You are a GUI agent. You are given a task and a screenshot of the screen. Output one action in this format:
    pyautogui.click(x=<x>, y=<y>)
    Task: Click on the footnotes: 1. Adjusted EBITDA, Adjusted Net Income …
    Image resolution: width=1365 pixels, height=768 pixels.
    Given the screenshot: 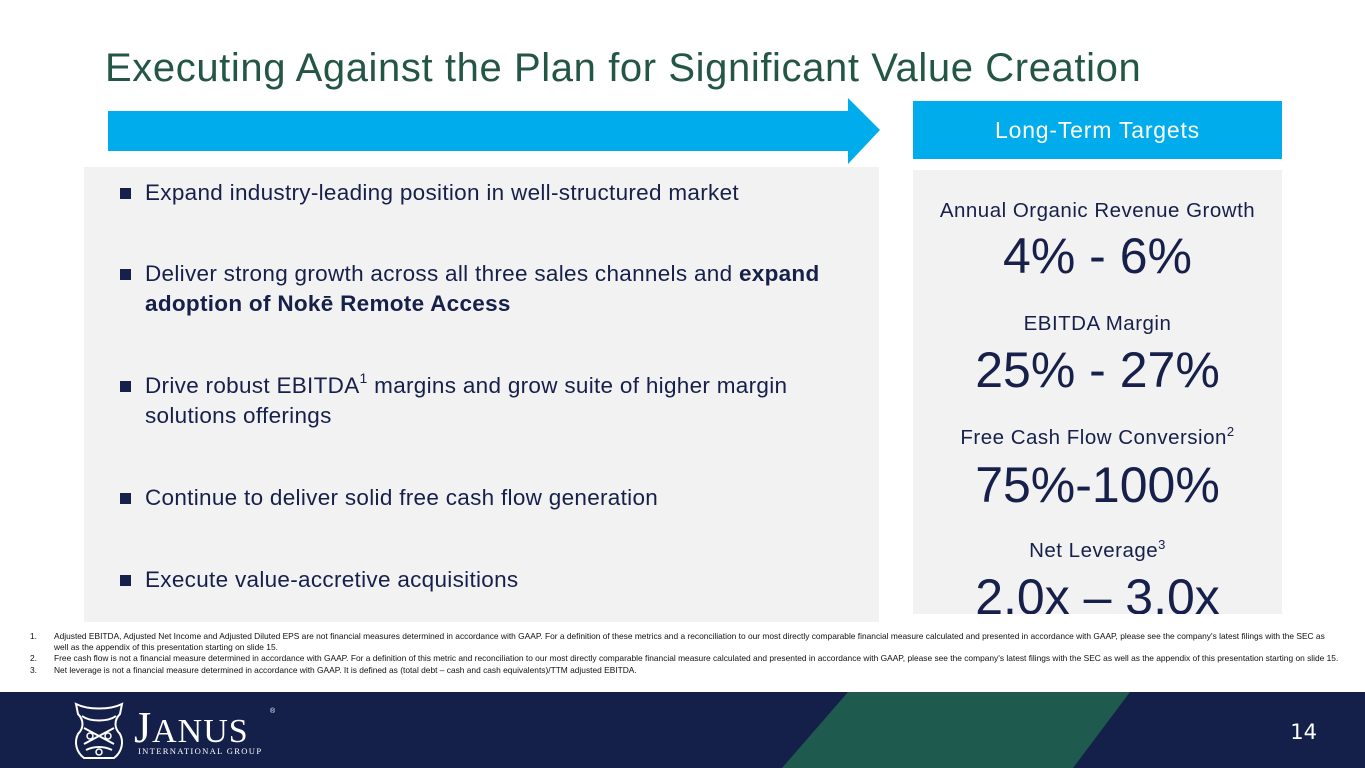 What is the action you would take?
    pyautogui.click(x=685, y=653)
    